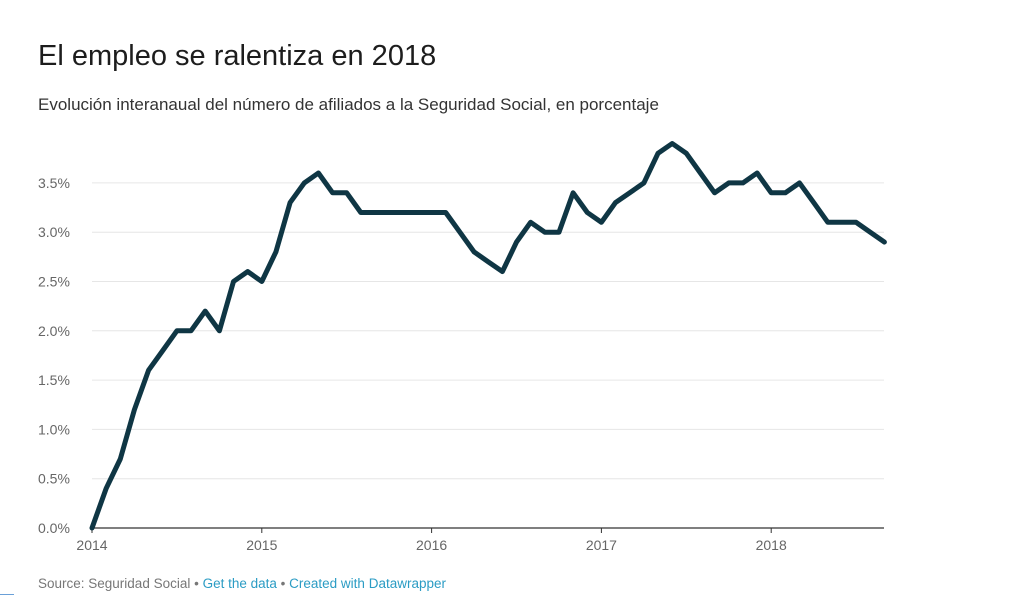 The image size is (1036, 596). I want to click on y-tick-label: 1.0%, so click(54, 429).